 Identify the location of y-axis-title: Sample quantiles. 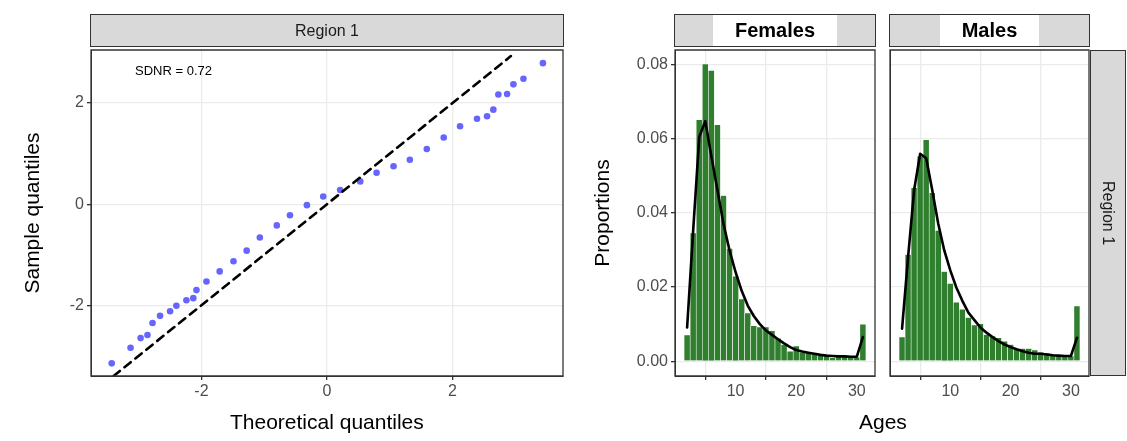
(32, 213).